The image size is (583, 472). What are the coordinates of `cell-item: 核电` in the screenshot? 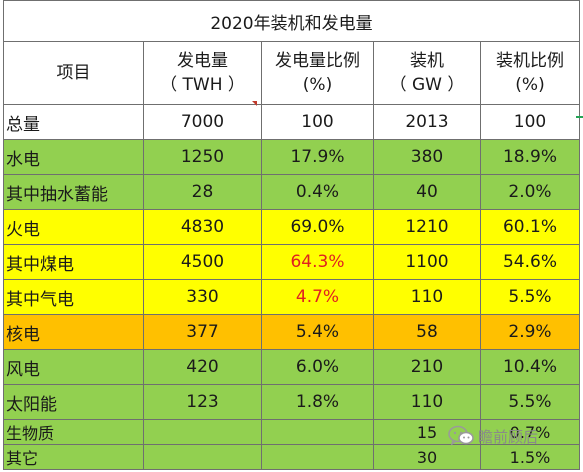 It's located at (73, 332).